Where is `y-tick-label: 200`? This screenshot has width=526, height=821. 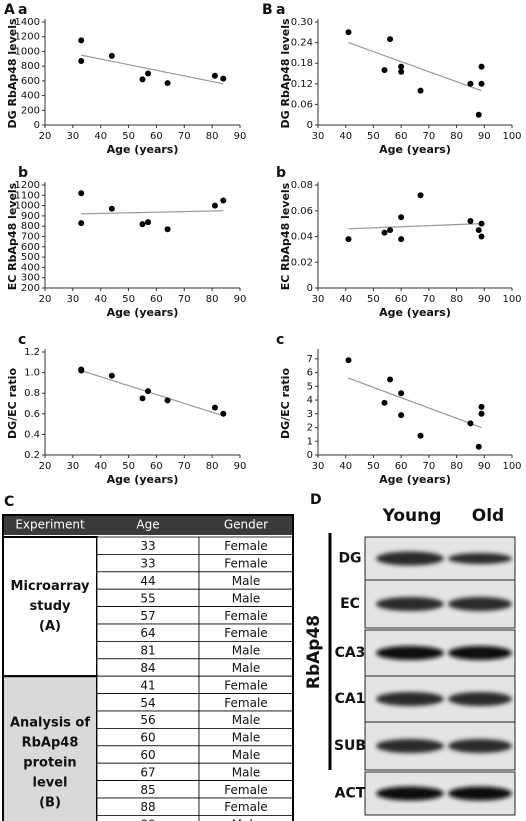
y-tick-label: 200 is located at coordinates (30, 110).